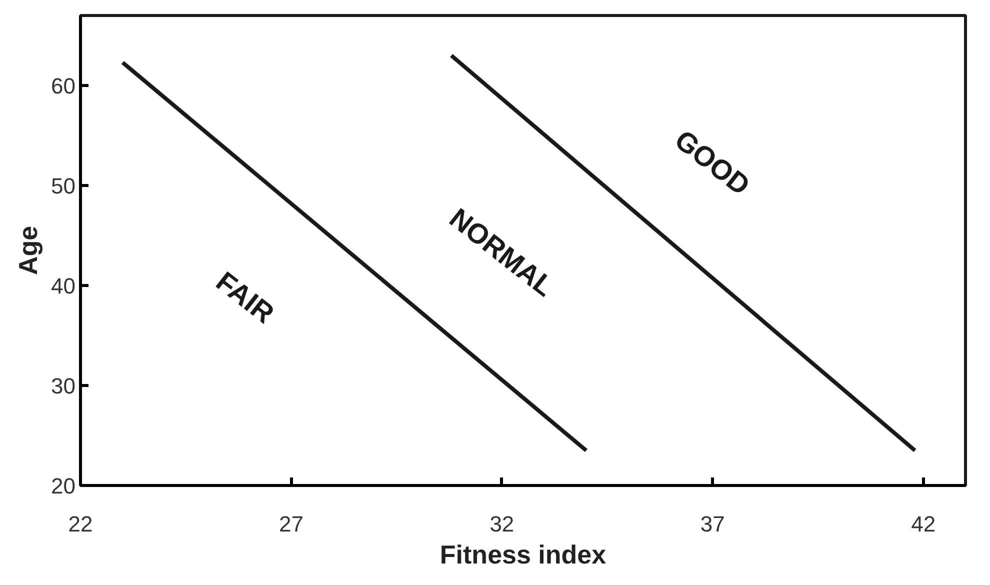 This screenshot has width=990, height=585. Describe the element at coordinates (923, 524) in the screenshot. I see `x-tick-label: 42` at that location.